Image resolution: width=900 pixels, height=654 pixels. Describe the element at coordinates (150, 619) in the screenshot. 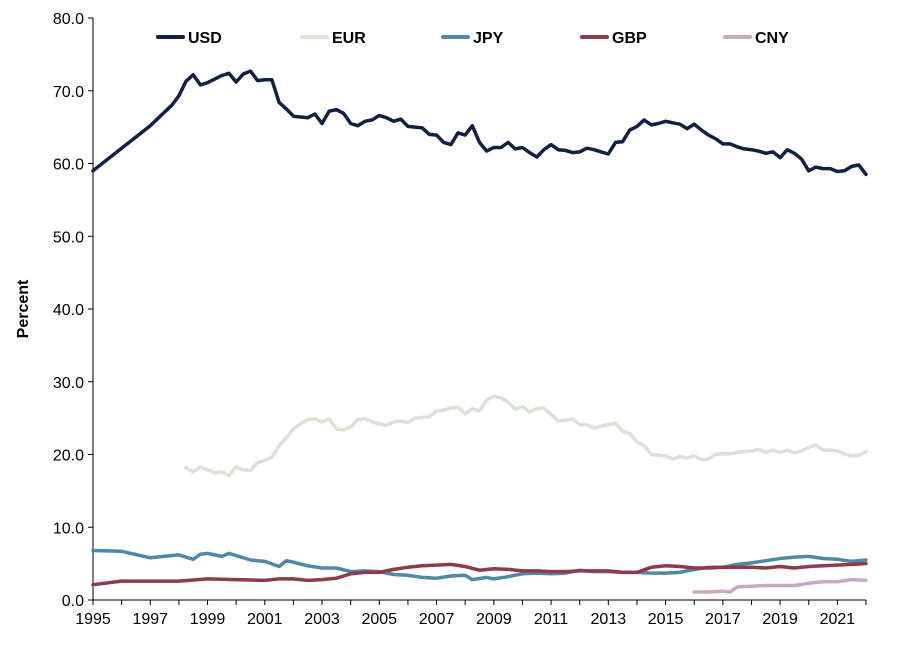

I see `x-tick-label: 1997` at that location.